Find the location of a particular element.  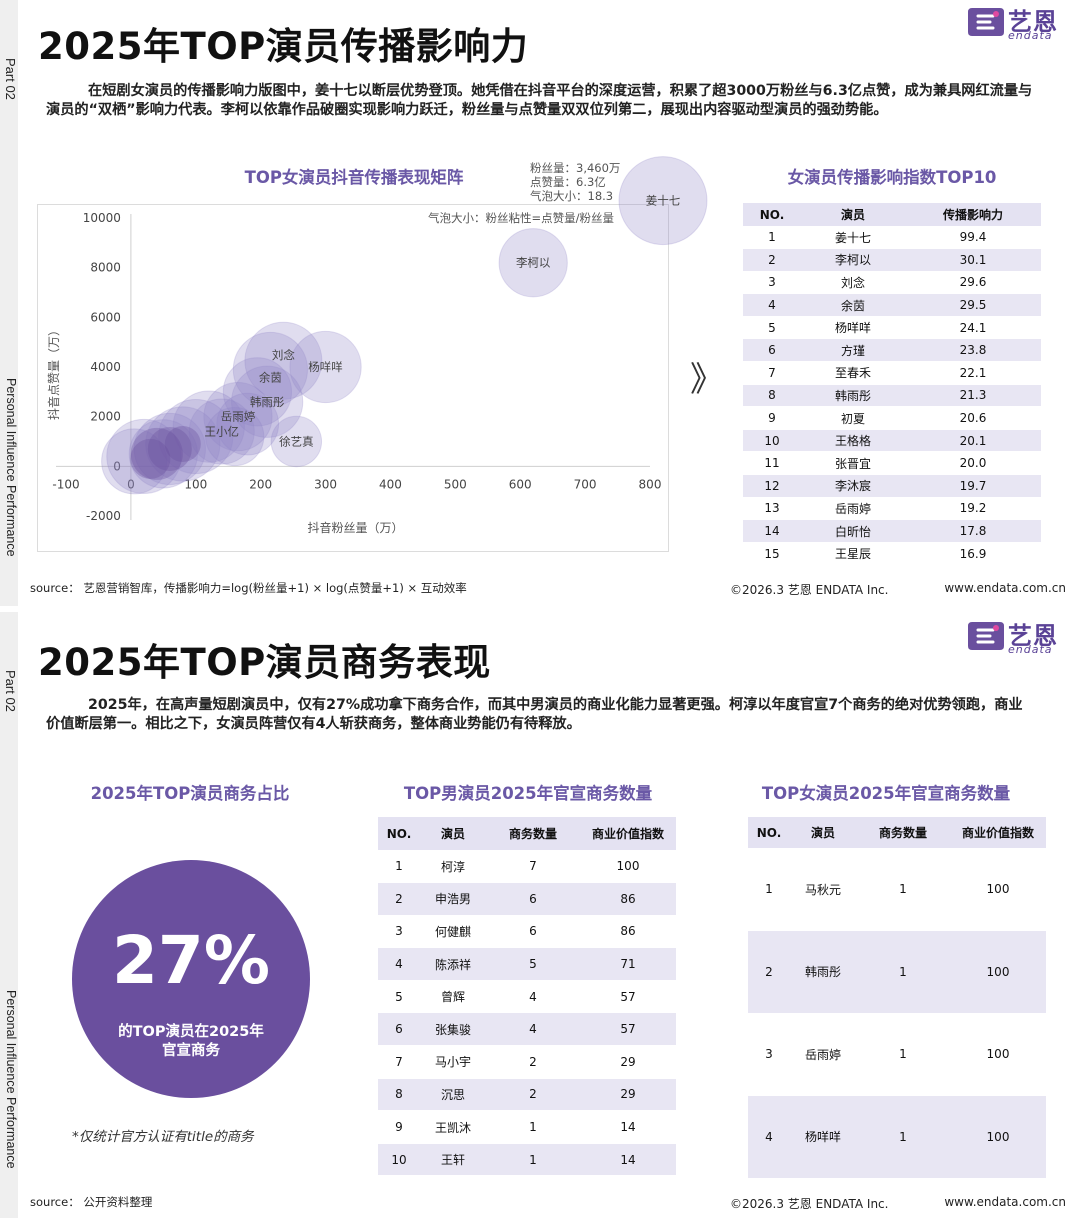

table-cell: 19.7 is located at coordinates (973, 486).